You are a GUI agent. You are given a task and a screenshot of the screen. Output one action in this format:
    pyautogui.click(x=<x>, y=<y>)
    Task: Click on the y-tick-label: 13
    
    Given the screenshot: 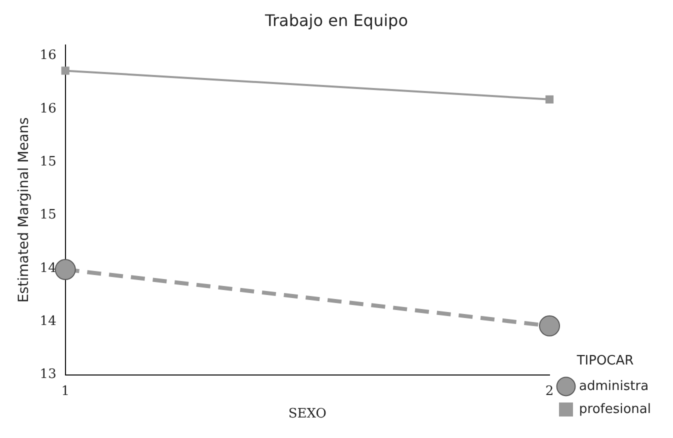 What is the action you would take?
    pyautogui.click(x=48, y=374)
    